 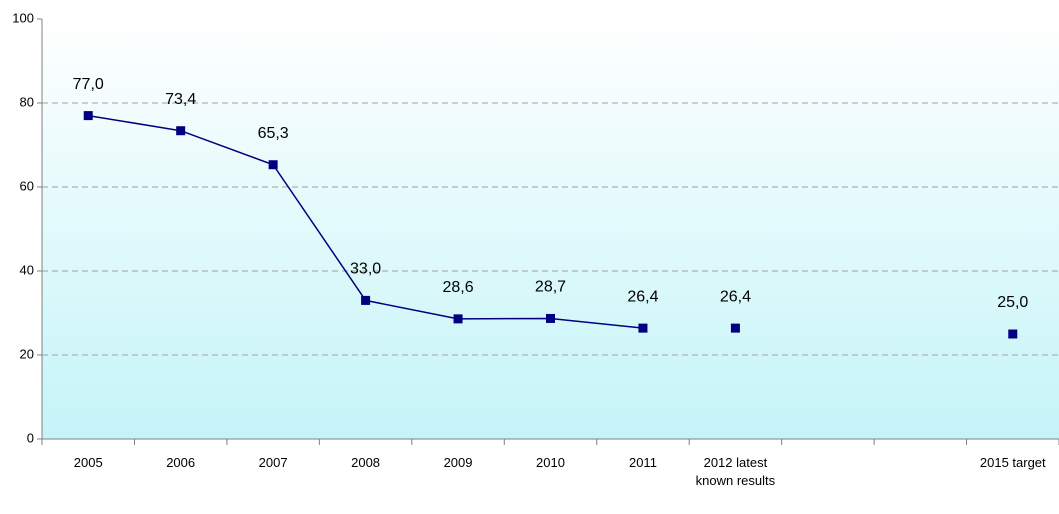 What do you see at coordinates (30, 437) in the screenshot?
I see `y-tick-label: 0` at bounding box center [30, 437].